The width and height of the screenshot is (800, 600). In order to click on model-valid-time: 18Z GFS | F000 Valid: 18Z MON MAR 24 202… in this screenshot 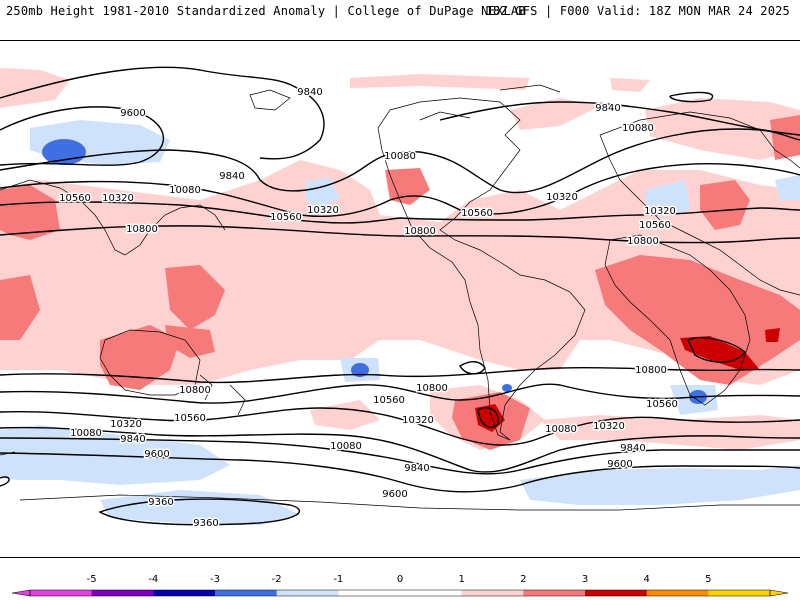, I will do `click(637, 11)`.